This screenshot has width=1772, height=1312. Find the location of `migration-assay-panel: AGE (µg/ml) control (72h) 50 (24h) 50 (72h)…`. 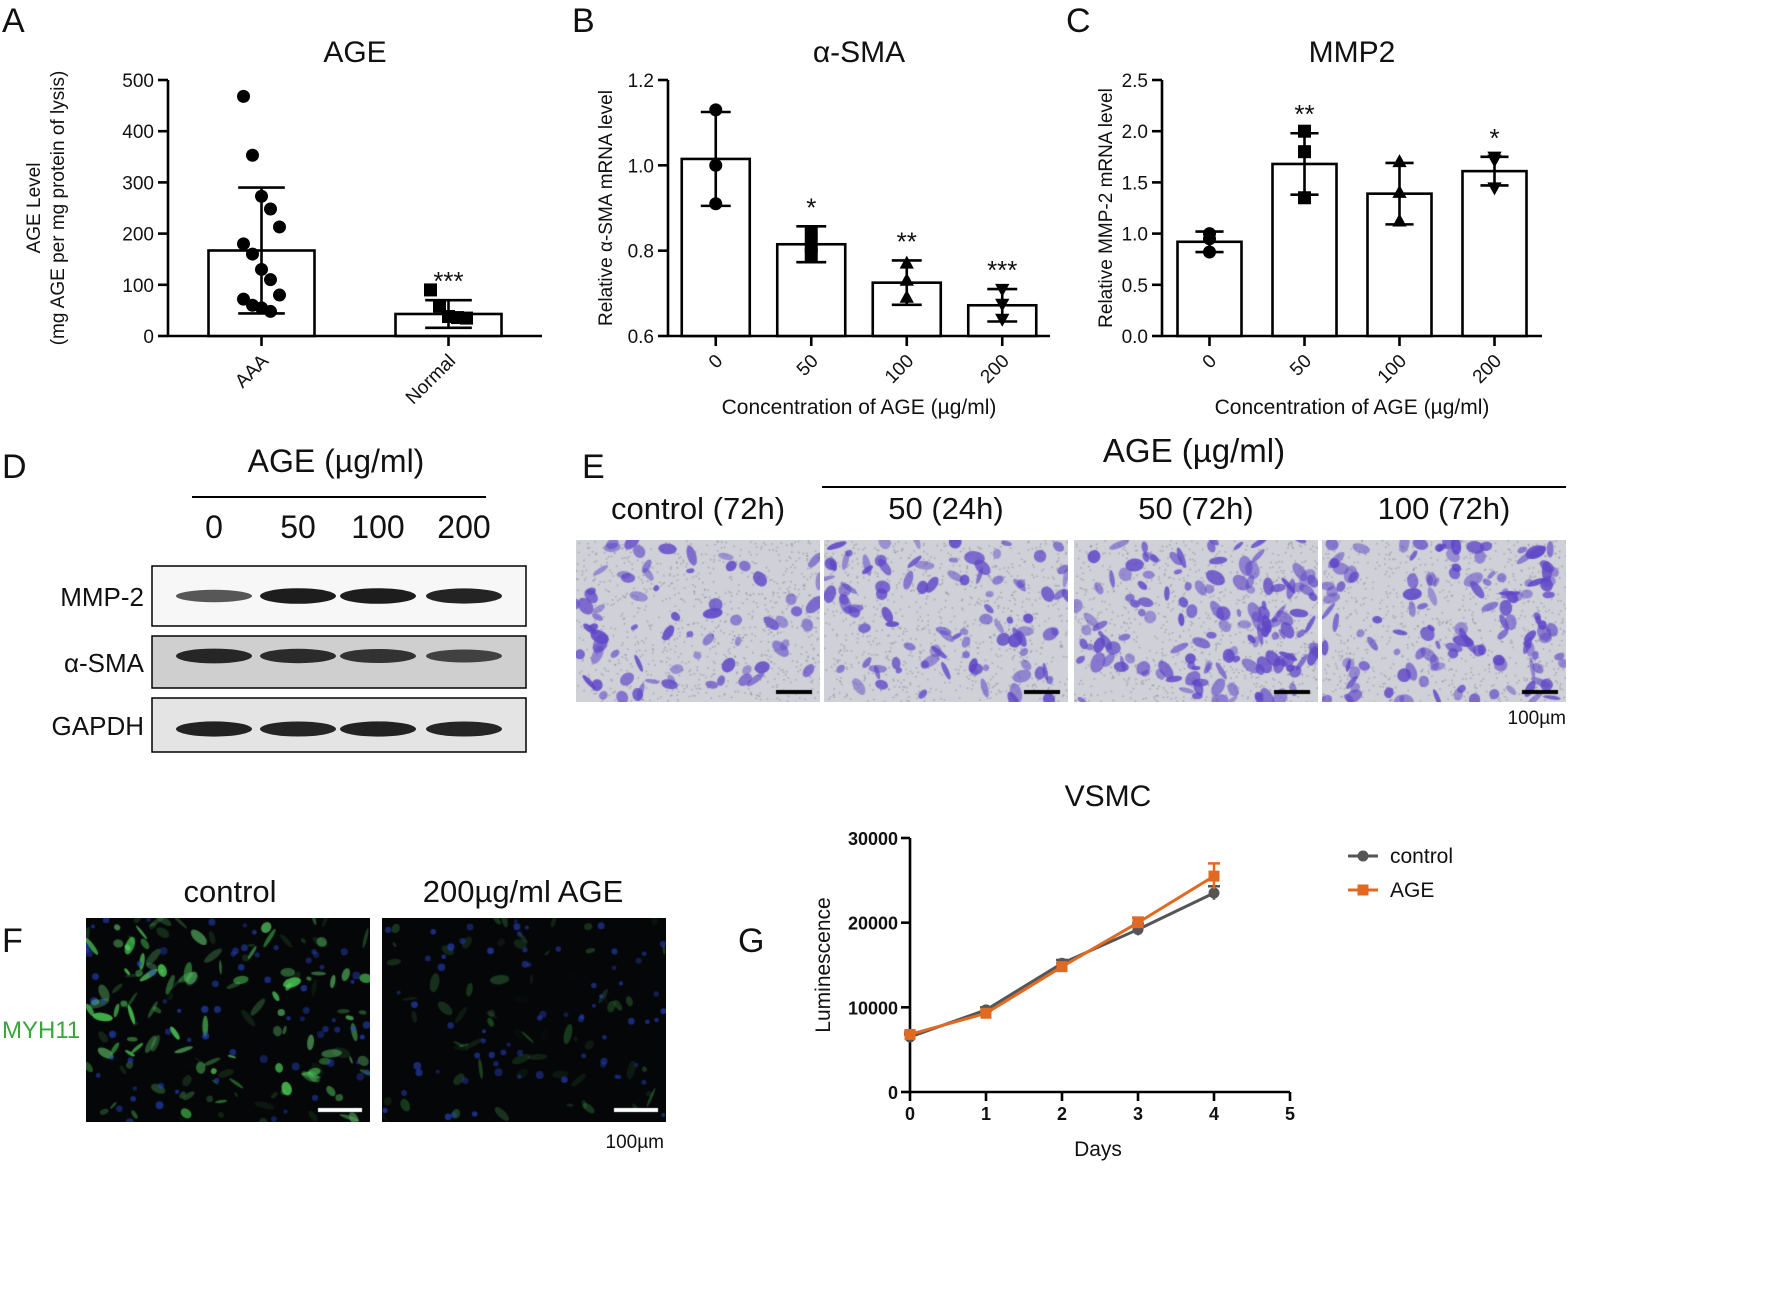

migration-assay-panel: AGE (µg/ml) control (72h) 50 (24h) 50 (72h)… is located at coordinates (1088, 580).